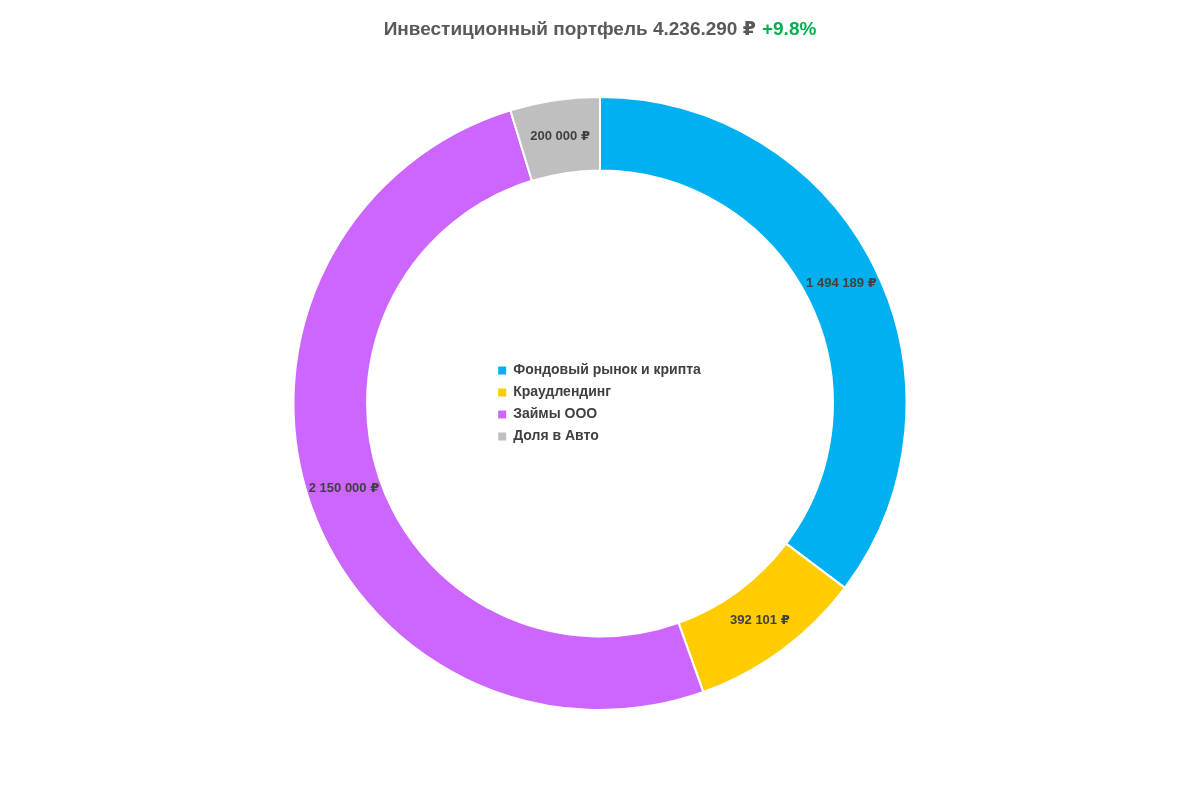 This screenshot has width=1200, height=785. I want to click on data-label: 1 494 189 ₽, so click(841, 282).